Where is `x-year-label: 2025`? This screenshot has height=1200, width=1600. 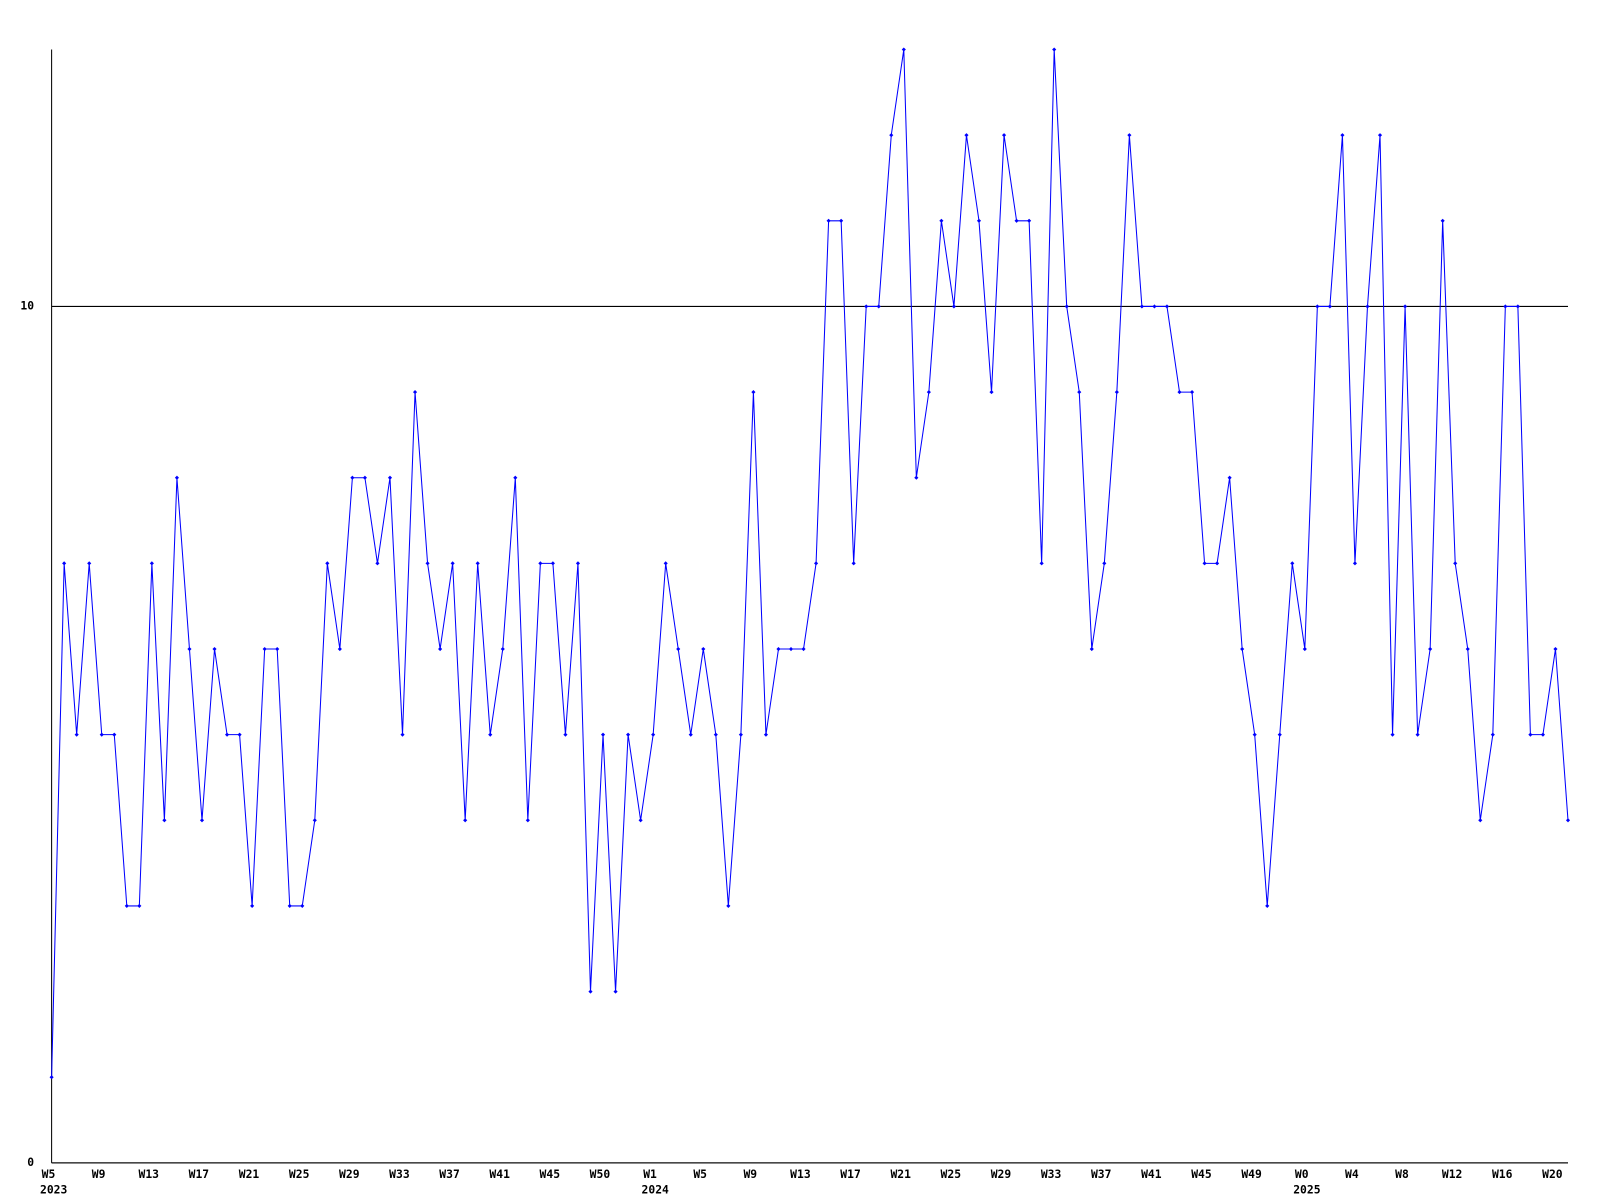 x-year-label: 2025 is located at coordinates (1306, 1190).